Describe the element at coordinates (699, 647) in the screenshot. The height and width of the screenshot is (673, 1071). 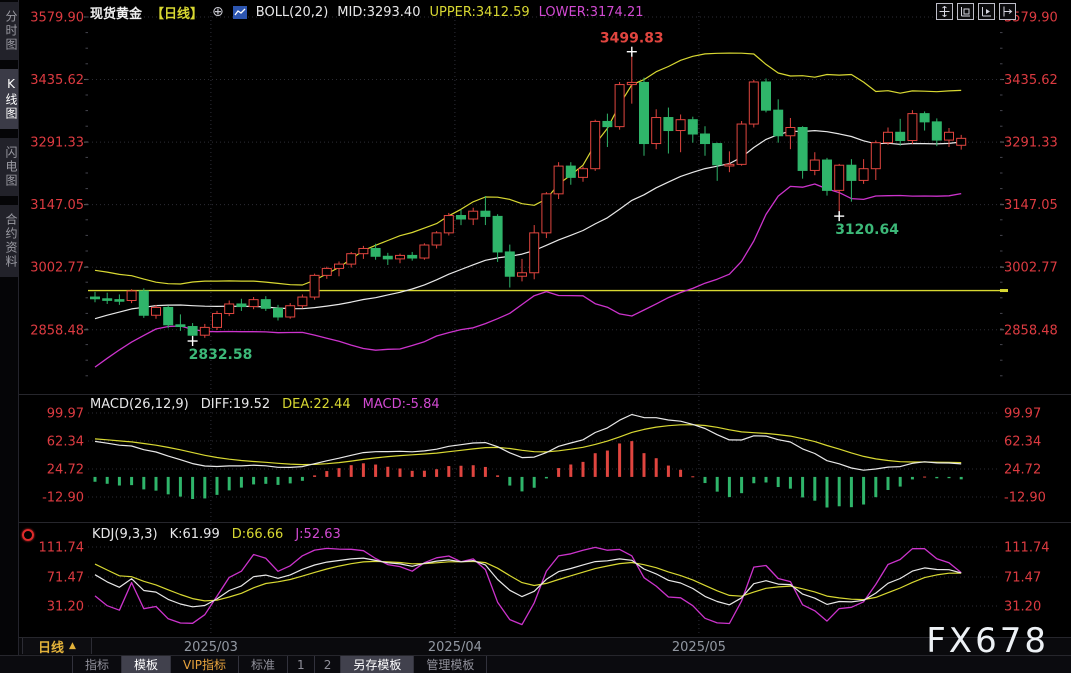
I see `svg-text: 2025/05` at that location.